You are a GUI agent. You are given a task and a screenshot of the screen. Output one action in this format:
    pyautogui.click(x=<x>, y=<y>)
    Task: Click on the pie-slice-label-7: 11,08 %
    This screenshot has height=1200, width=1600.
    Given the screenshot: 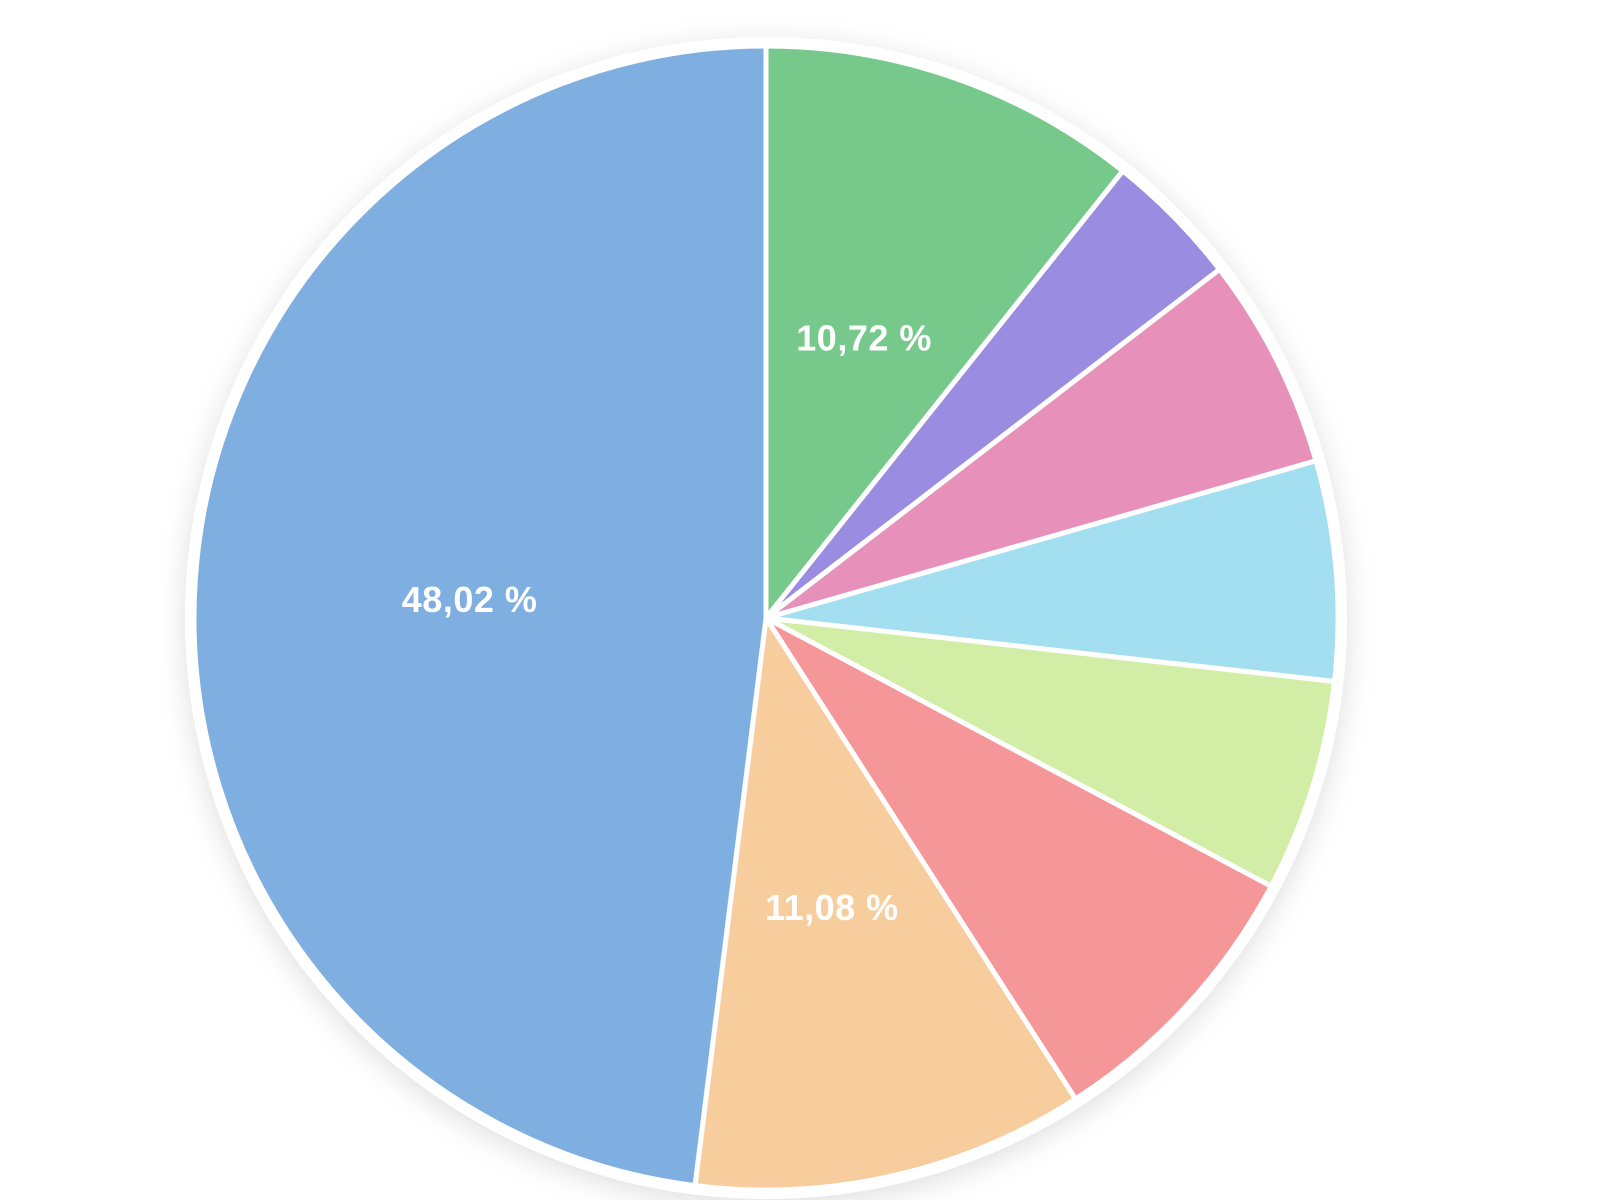 What is the action you would take?
    pyautogui.click(x=832, y=907)
    